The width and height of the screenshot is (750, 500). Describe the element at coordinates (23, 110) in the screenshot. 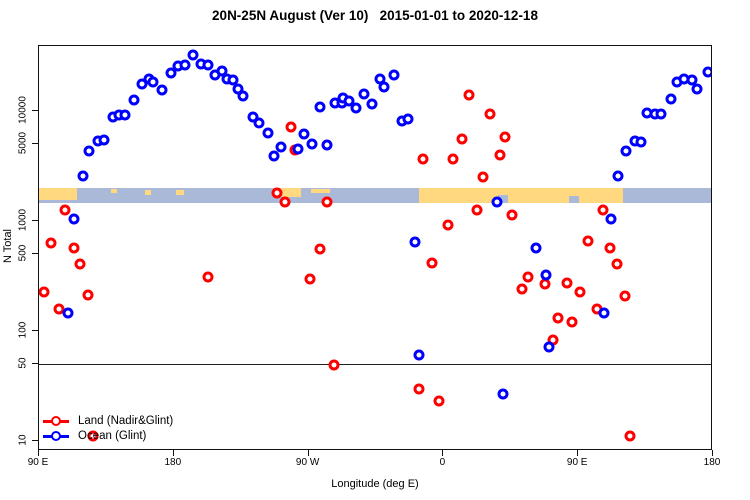

I see `y-tick-label: 10000` at that location.